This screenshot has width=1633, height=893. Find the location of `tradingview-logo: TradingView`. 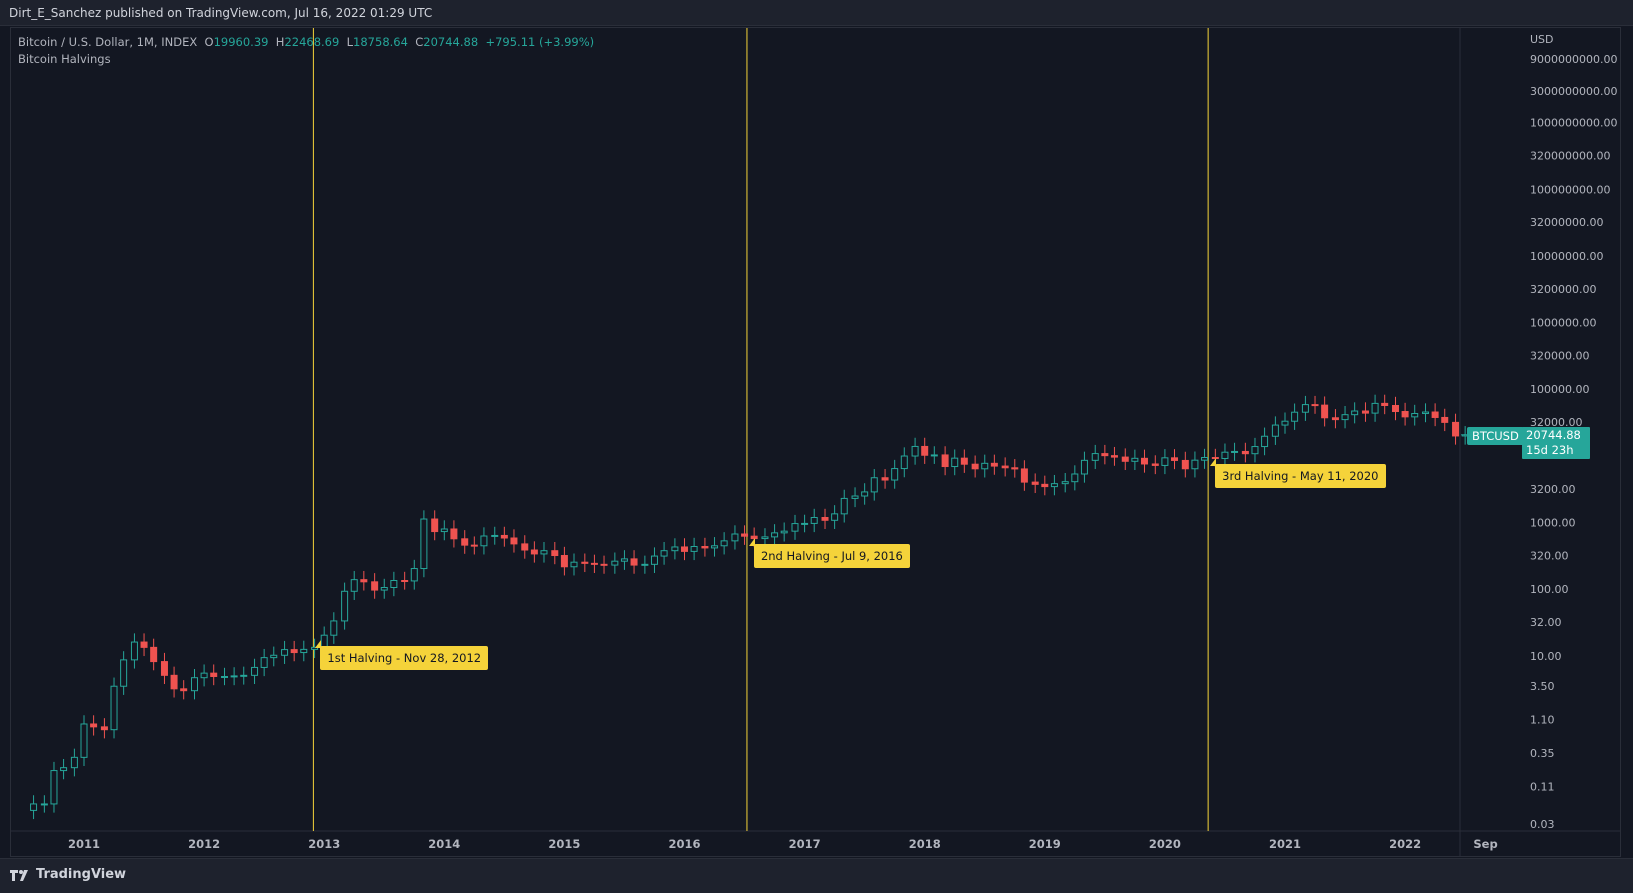

tradingview-logo: TradingView is located at coordinates (68, 874).